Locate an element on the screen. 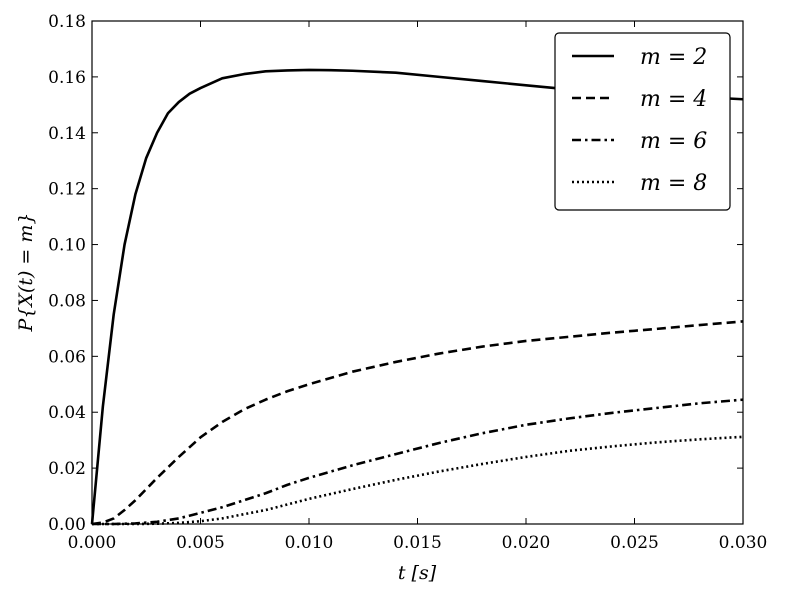  y-tick-label: 0.14 is located at coordinates (67, 134).